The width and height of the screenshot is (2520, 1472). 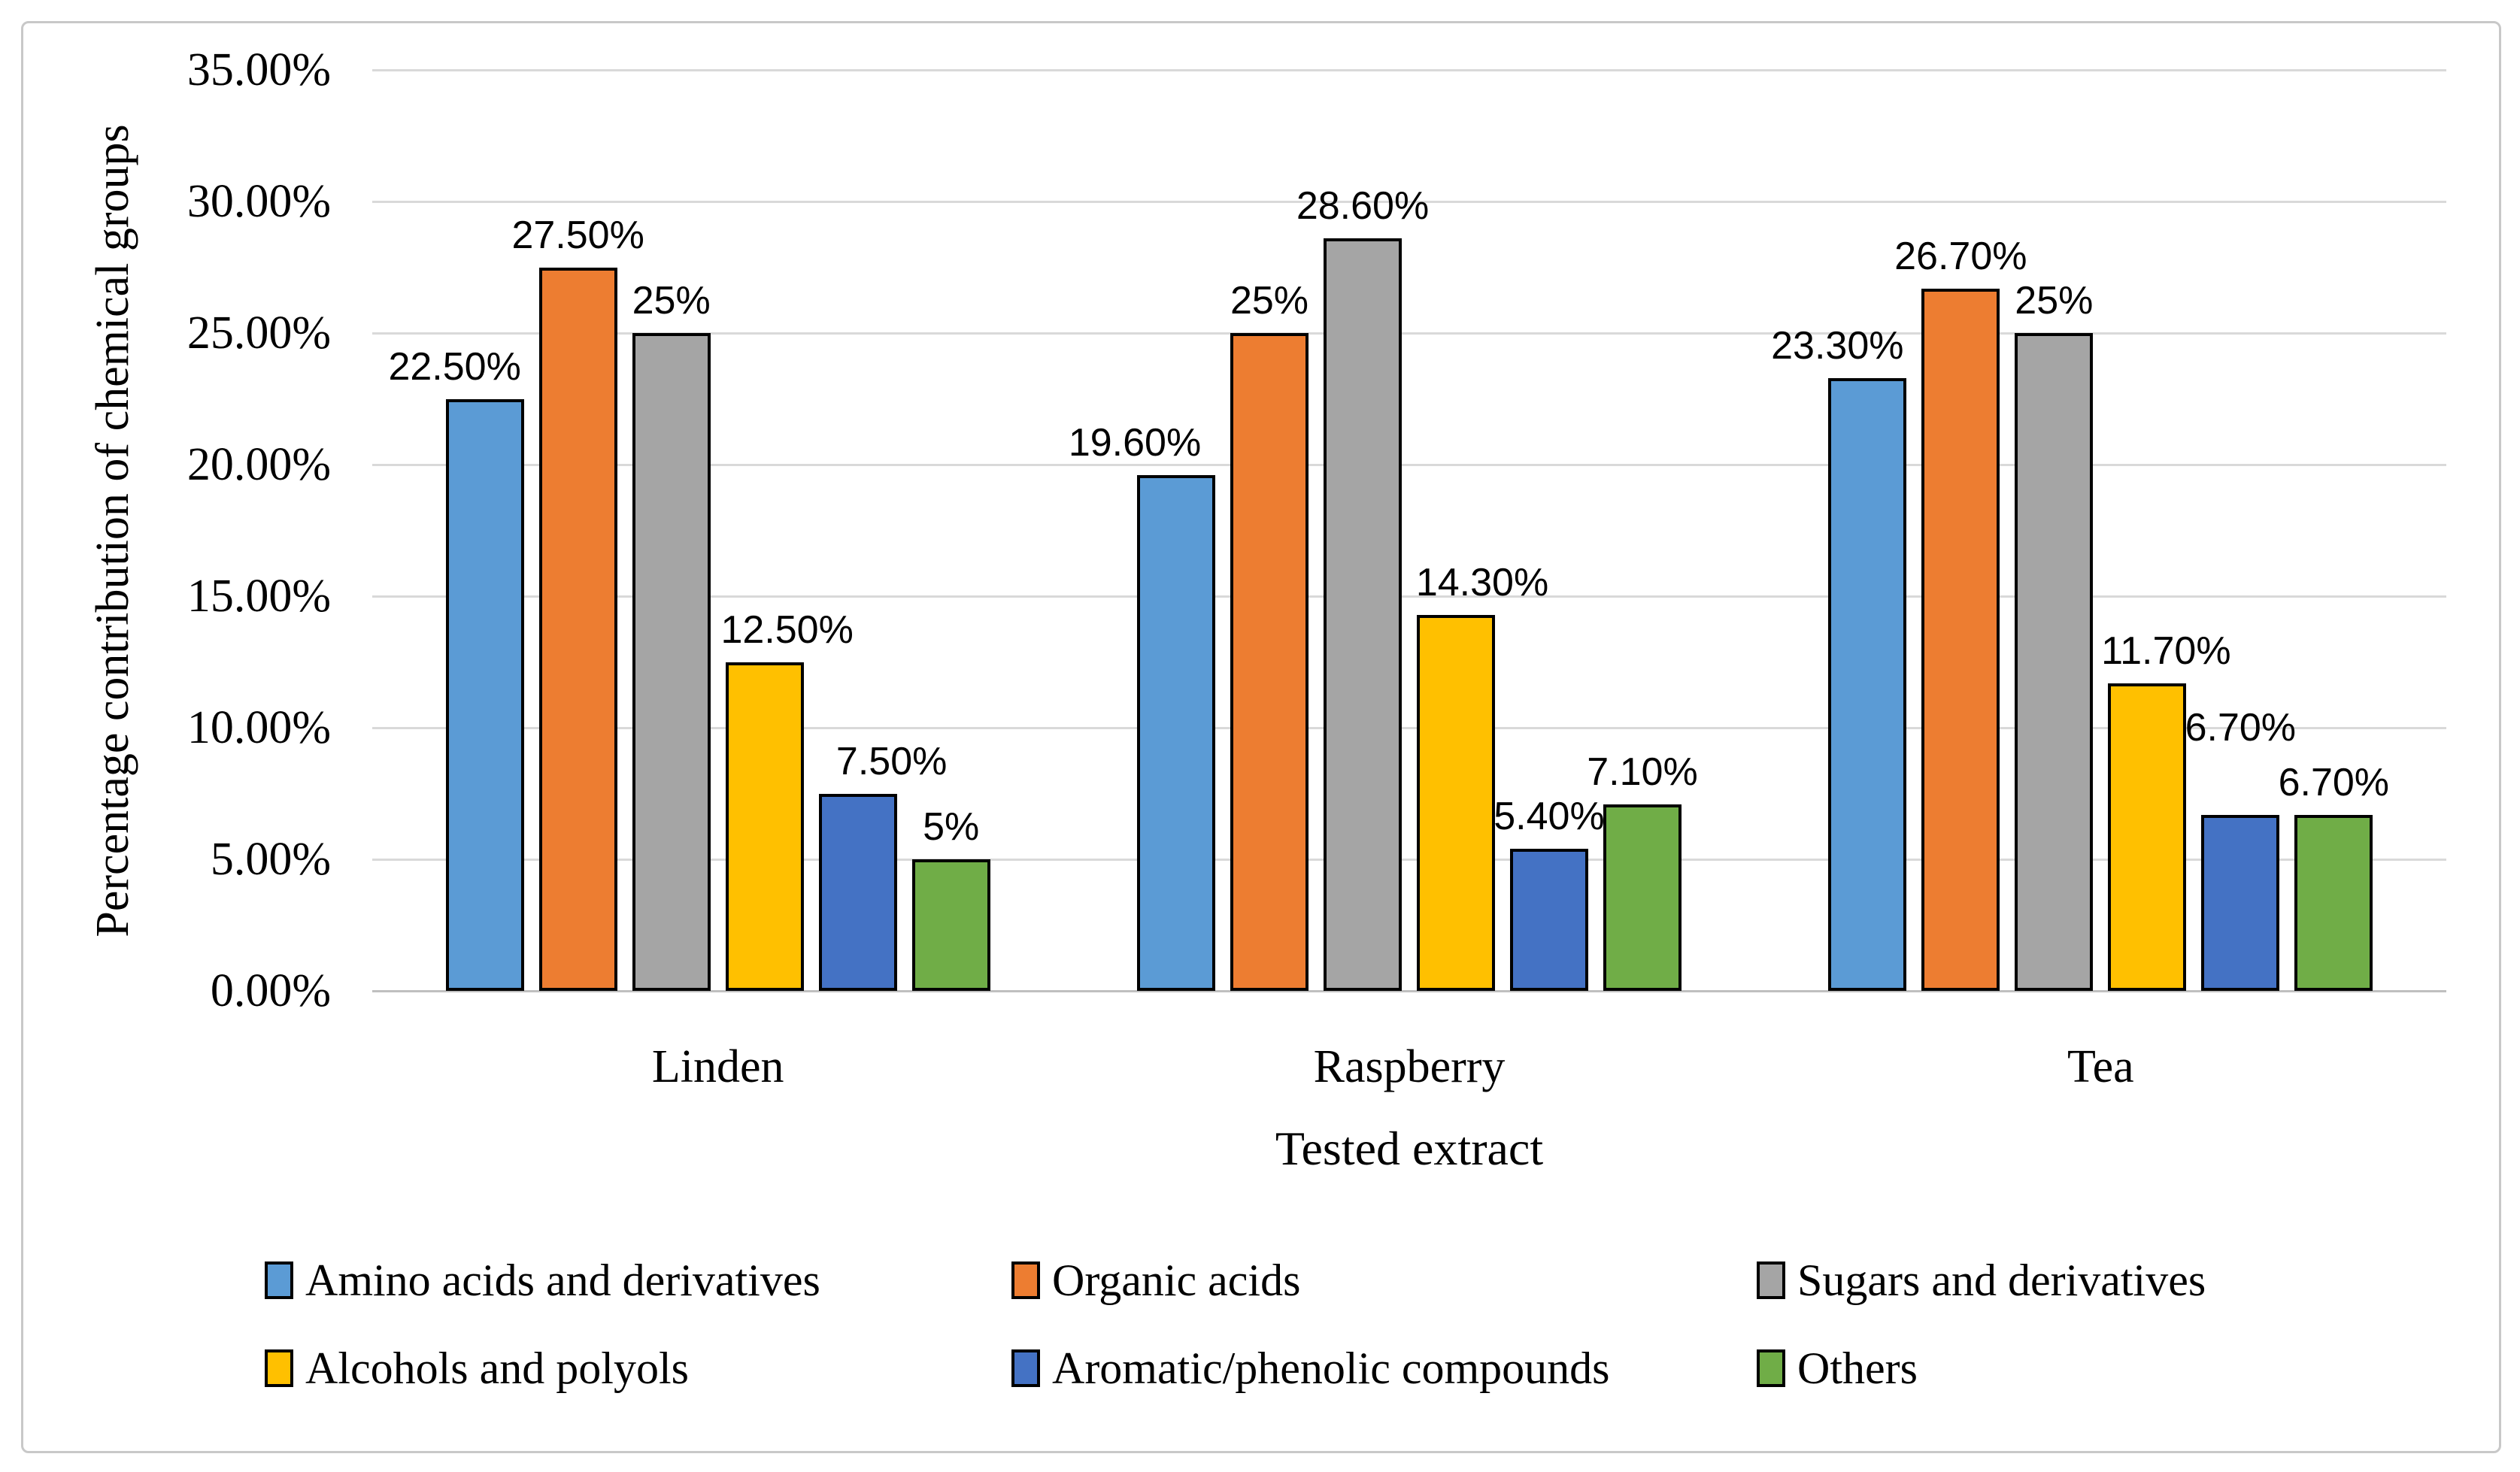 I want to click on legend-label: Alcohols and polyols, so click(x=497, y=1368).